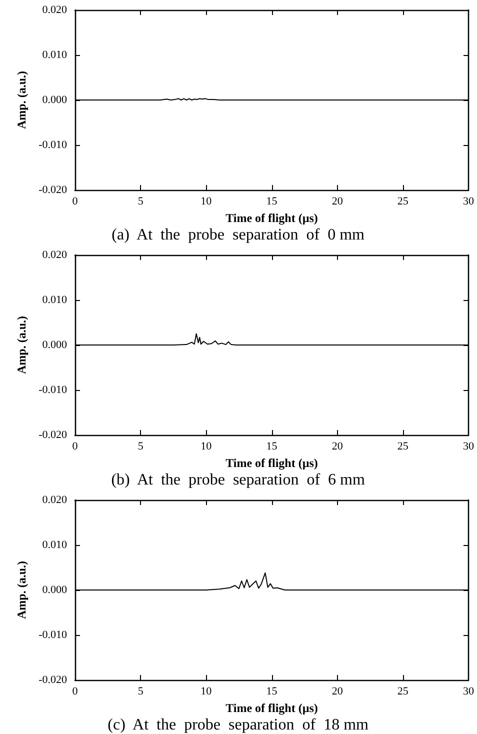 The width and height of the screenshot is (477, 734). Describe the element at coordinates (239, 725) in the screenshot. I see `text: (c) At the probe separation of 18 mm` at that location.